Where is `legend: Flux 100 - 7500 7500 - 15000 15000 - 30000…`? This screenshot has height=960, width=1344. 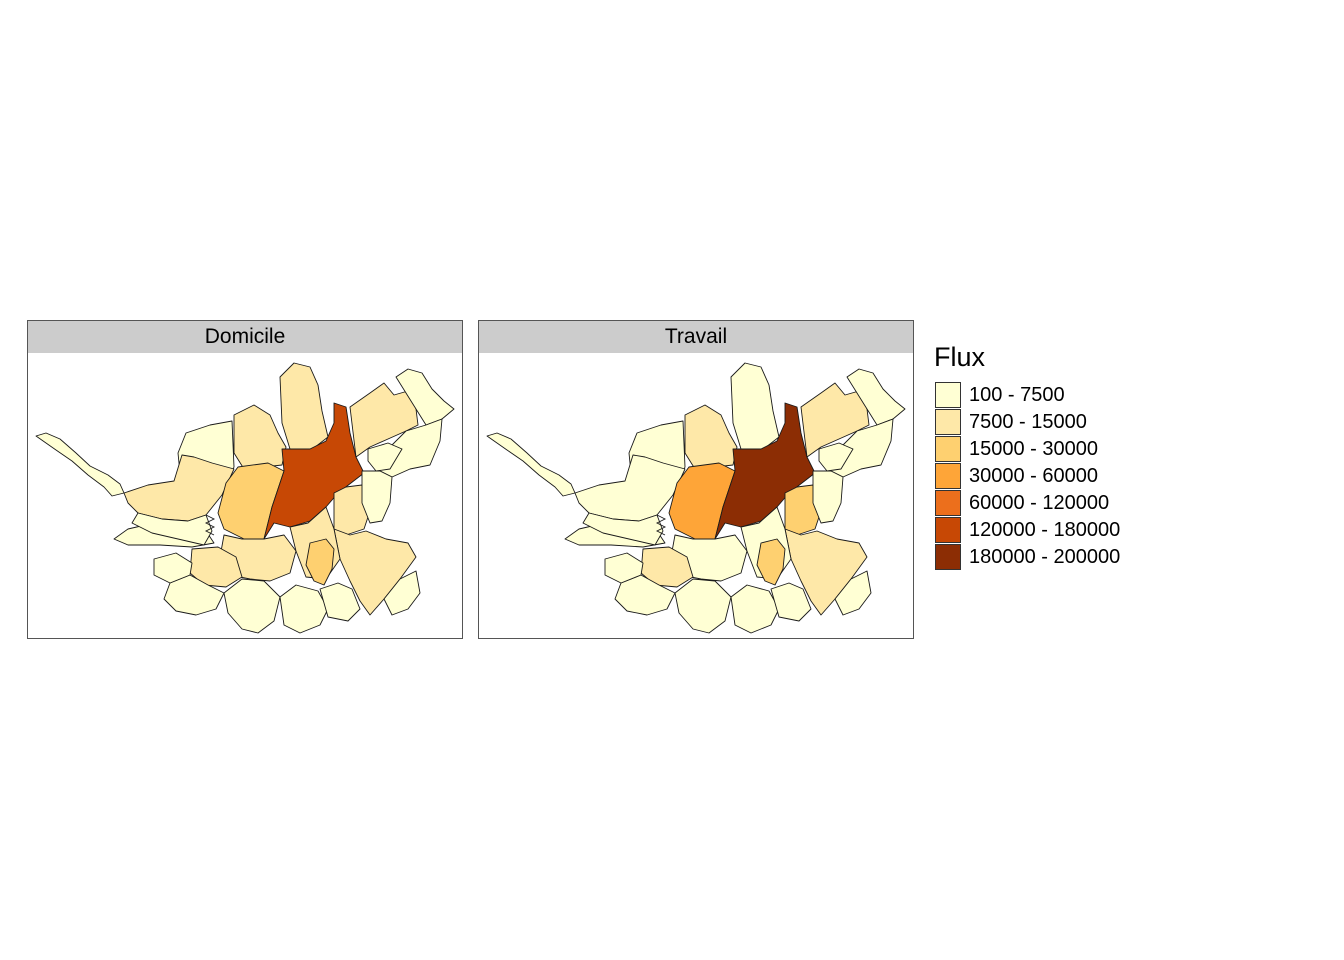
legend: Flux 100 - 7500 7500 - 15000 15000 - 30000… is located at coordinates (1064, 455).